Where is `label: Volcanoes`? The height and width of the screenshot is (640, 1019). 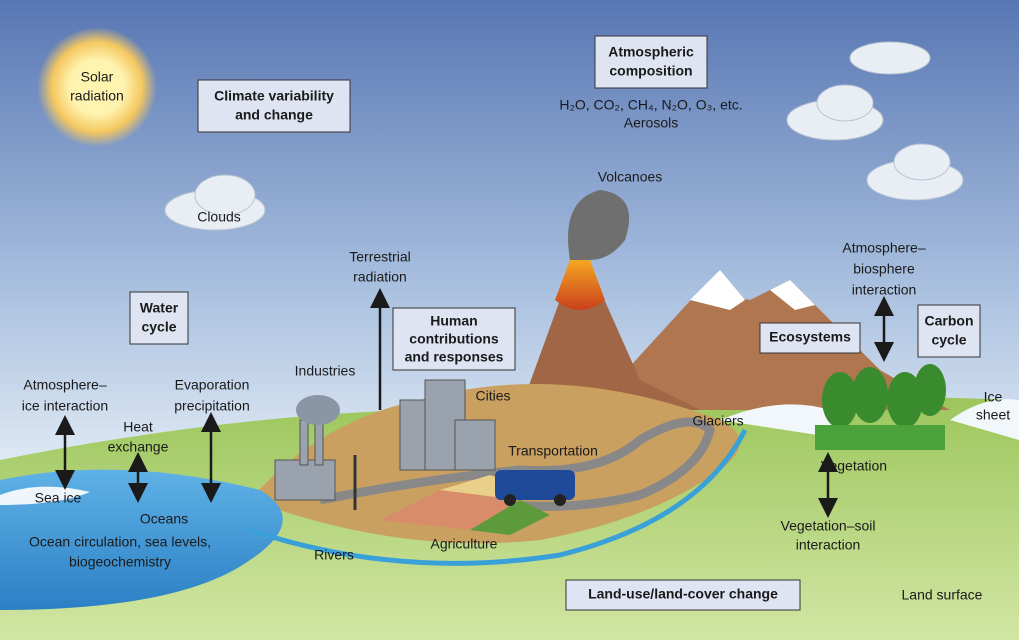 label: Volcanoes is located at coordinates (630, 177).